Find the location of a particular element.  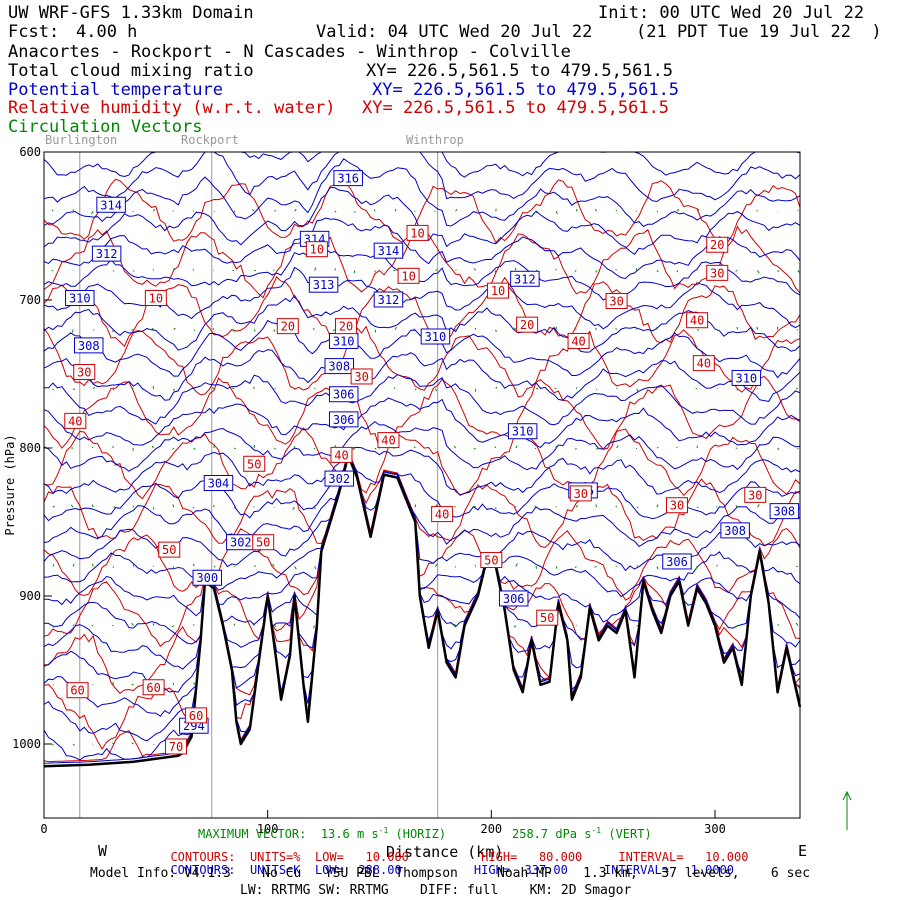

max-vector-label: MAXIMUM VECTOR: 13.6 m s-1 (HORIZ) is located at coordinates (322, 833).